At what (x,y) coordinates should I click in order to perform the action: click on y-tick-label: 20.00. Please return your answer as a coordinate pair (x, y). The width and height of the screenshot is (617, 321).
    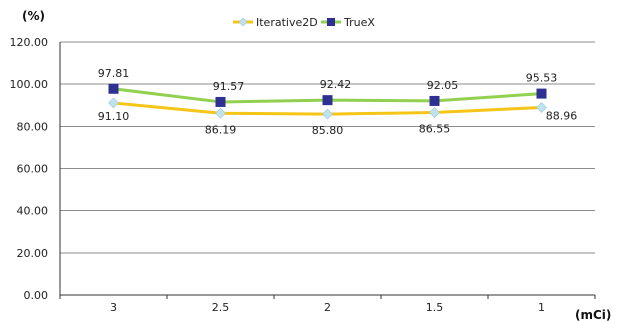
    Looking at the image, I should click on (33, 253).